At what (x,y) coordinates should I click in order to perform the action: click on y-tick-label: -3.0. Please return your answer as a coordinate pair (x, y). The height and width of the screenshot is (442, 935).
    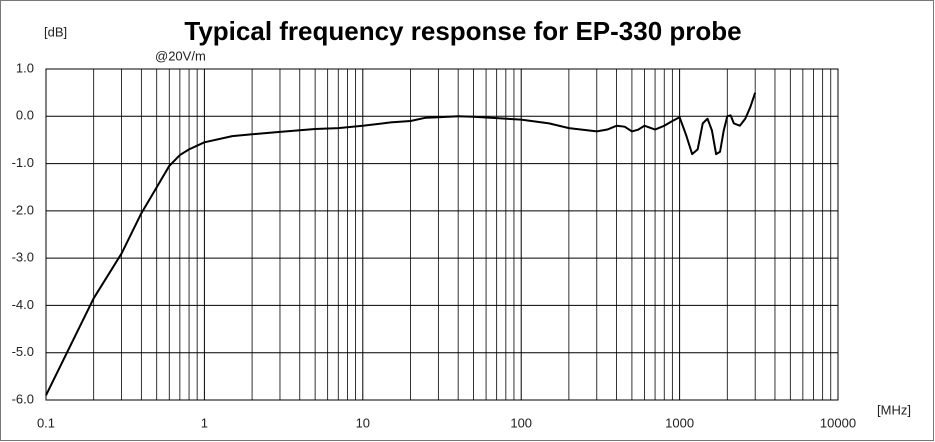
    Looking at the image, I should click on (23, 257).